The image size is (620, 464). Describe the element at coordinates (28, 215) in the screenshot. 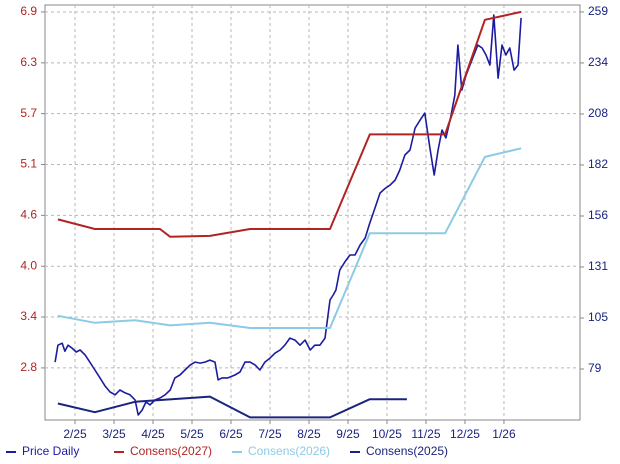

I see `y-tick-label: 4.6` at that location.